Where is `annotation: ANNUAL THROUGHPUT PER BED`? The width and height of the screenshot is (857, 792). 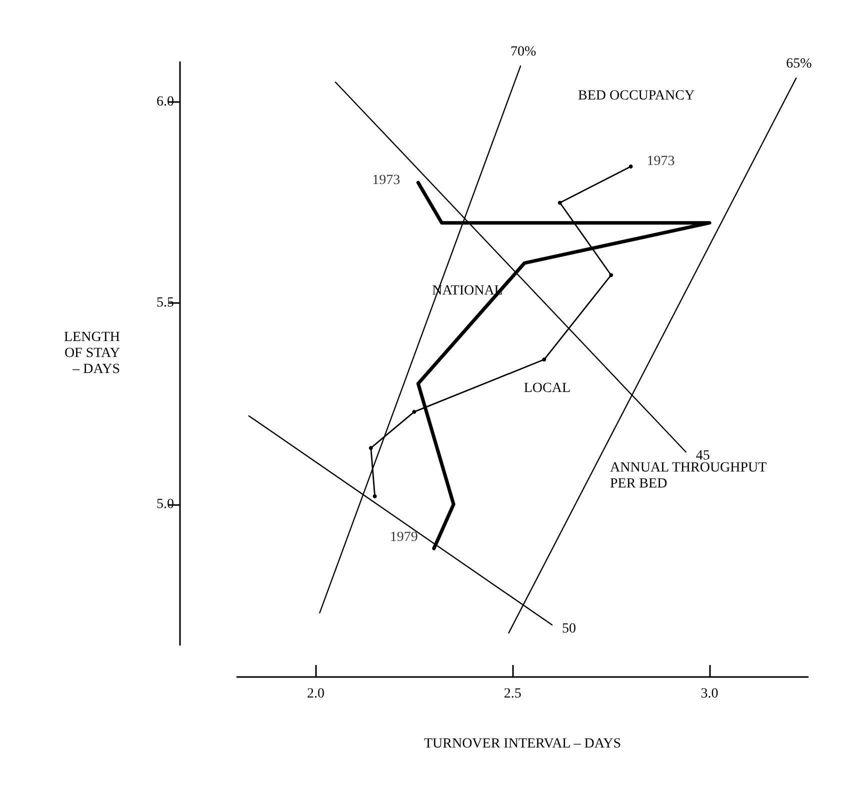 annotation: ANNUAL THROUGHPUT PER BED is located at coordinates (689, 476).